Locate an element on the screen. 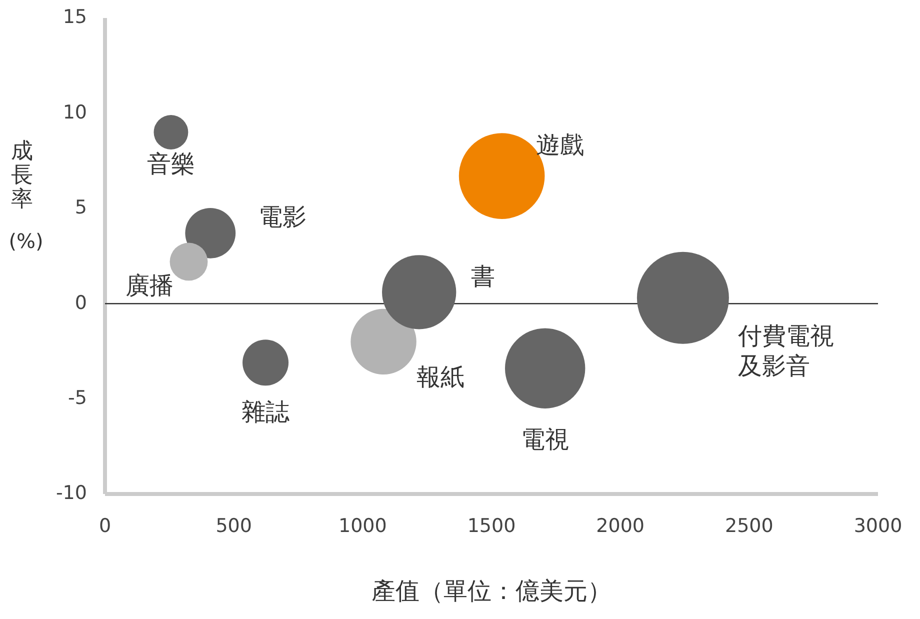 The height and width of the screenshot is (619, 920). y-axis-title: 成長率(%) is located at coordinates (26, 196).